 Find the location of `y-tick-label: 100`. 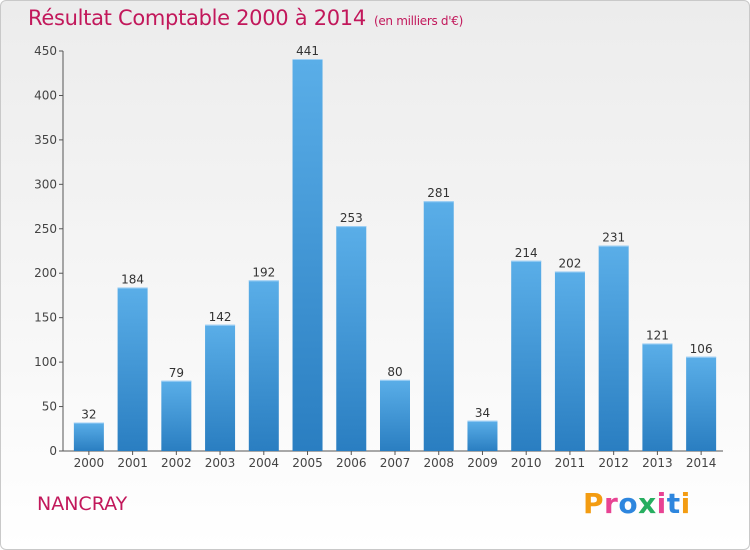

y-tick-label: 100 is located at coordinates (45, 362).